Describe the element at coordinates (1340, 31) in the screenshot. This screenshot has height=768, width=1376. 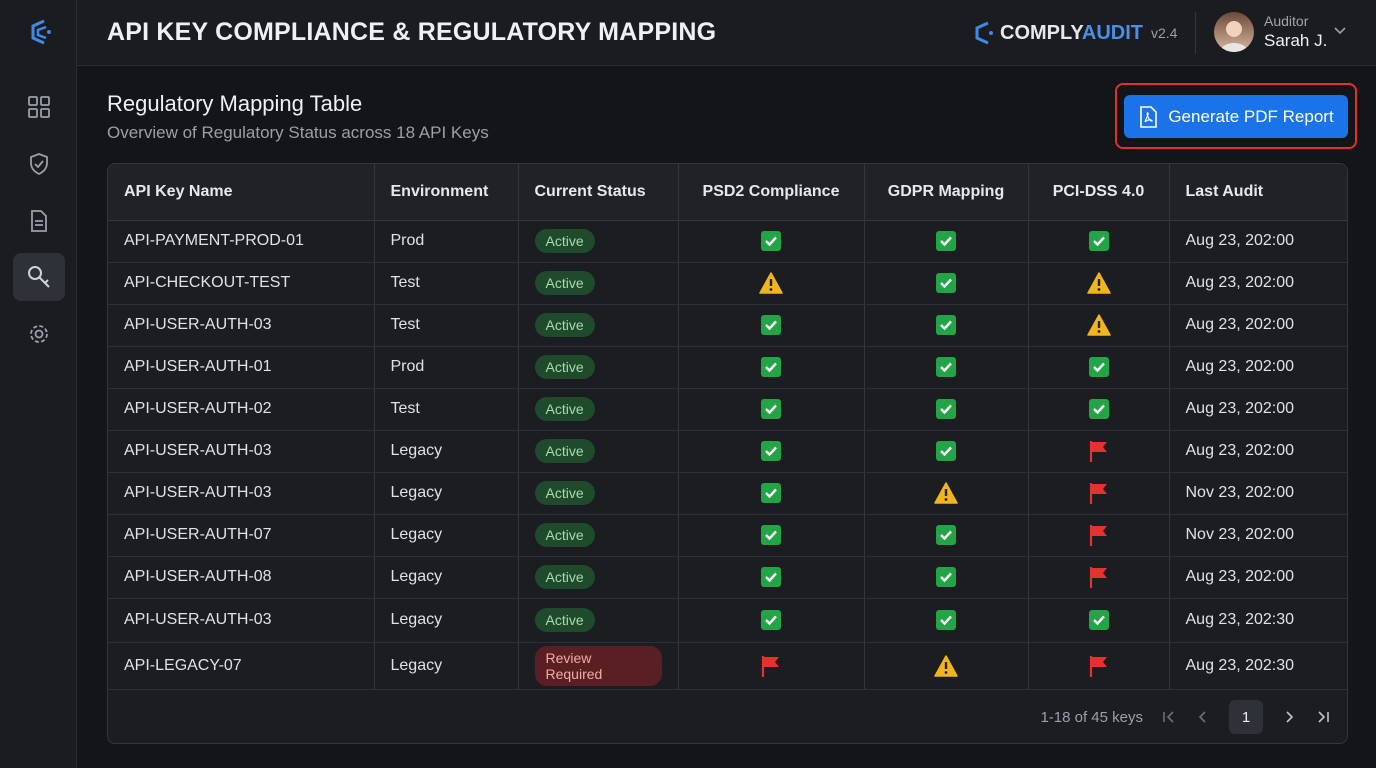
I see `user-menu-caret` at that location.